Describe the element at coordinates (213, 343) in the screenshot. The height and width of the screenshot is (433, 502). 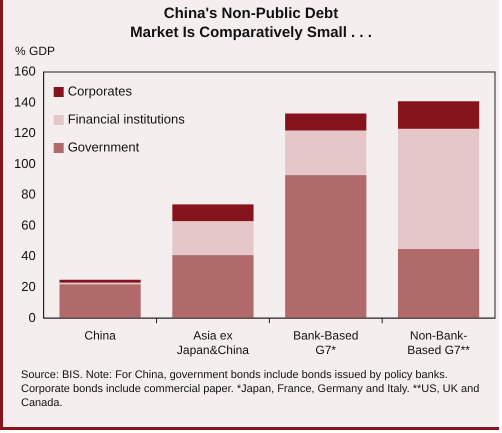
I see `x-tick-label: Asia ex Japan&China` at that location.